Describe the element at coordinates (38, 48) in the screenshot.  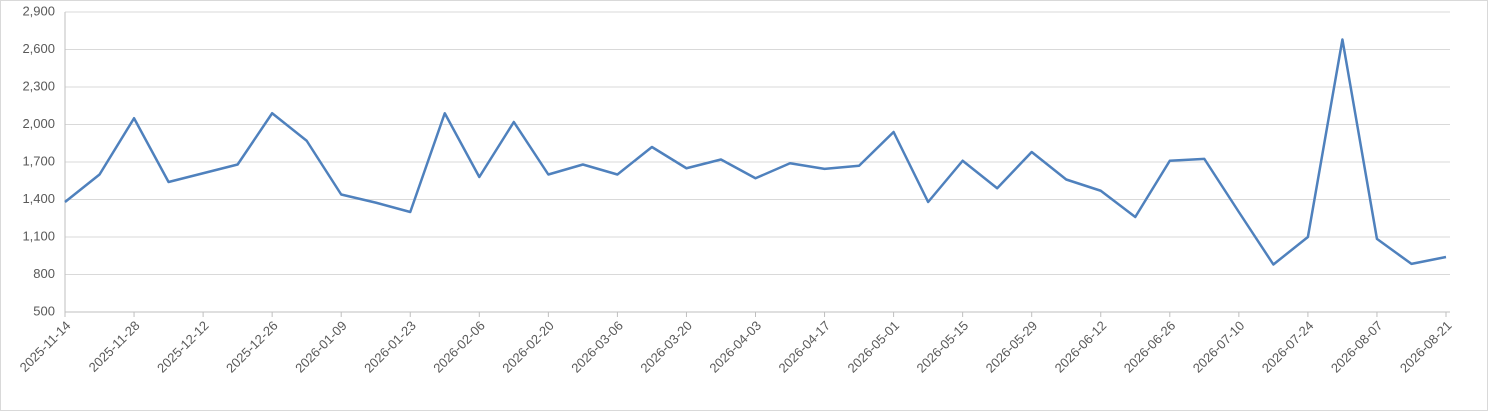
I see `y-tick-label: 2,600` at that location.